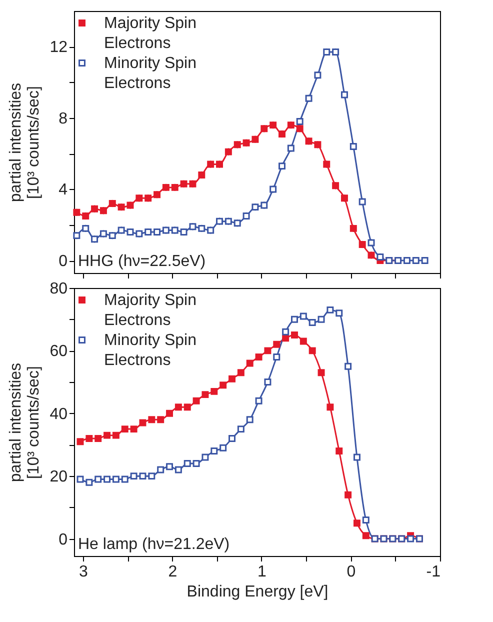  What do you see at coordinates (142, 261) in the screenshot?
I see `annotation: HHG (hν=22.5eV)` at bounding box center [142, 261].